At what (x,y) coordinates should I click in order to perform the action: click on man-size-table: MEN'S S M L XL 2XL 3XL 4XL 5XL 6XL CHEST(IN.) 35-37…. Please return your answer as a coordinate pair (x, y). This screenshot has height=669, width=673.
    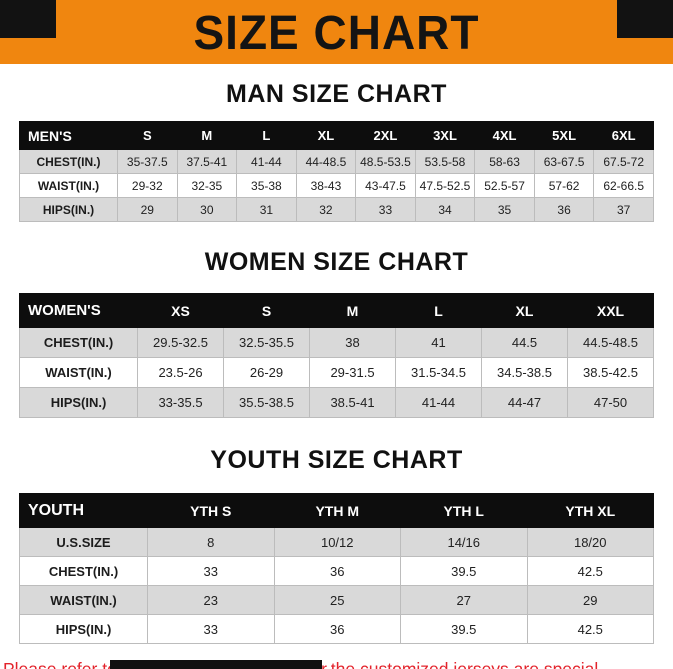
    Looking at the image, I should click on (336, 171).